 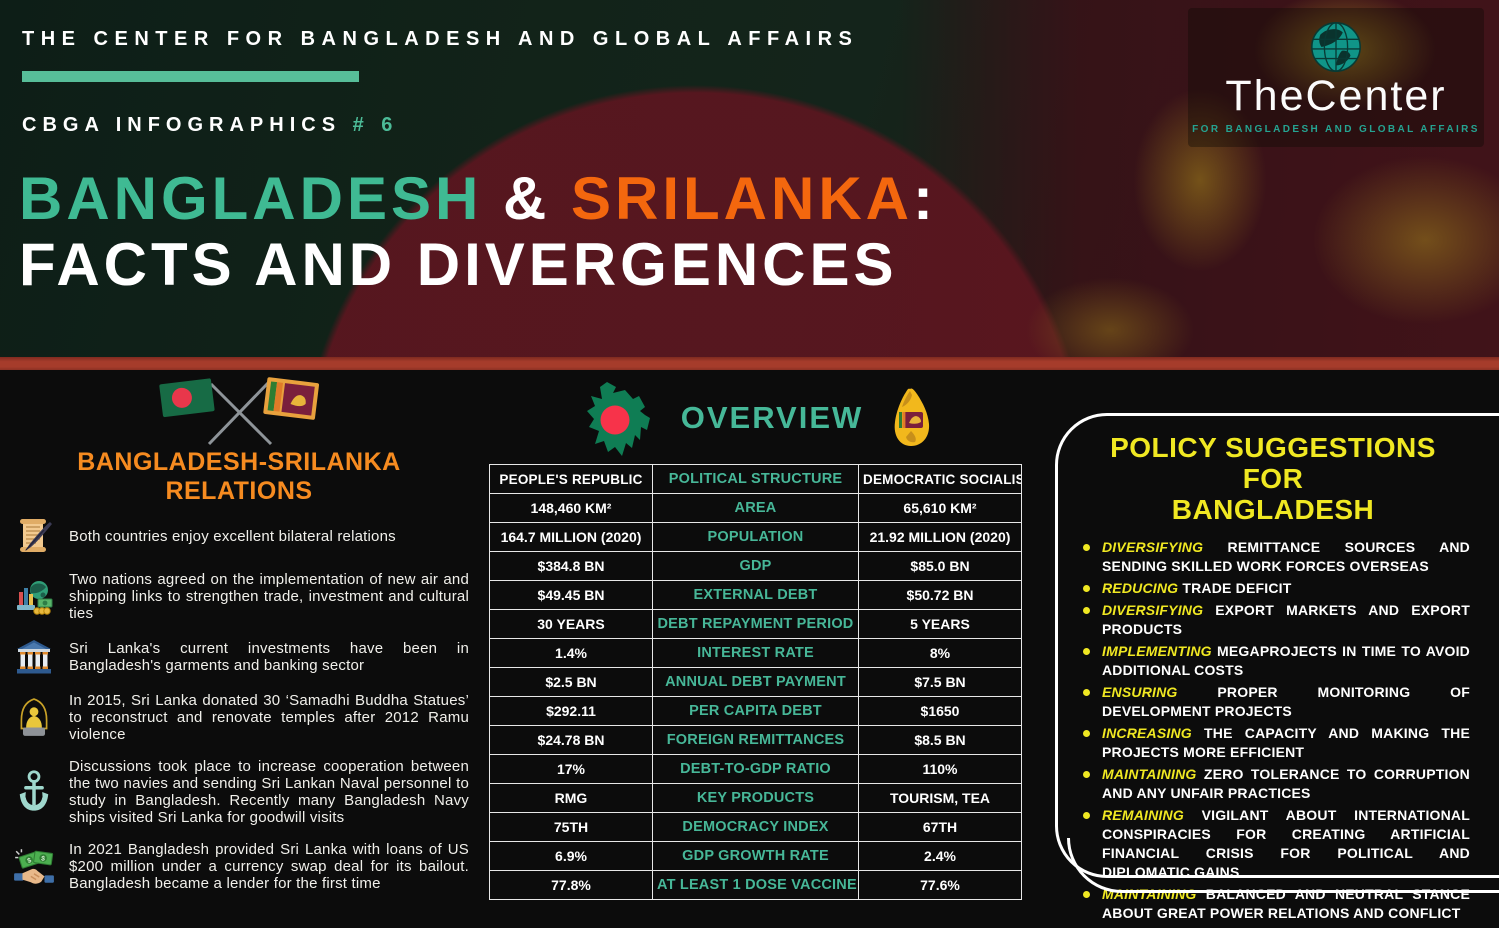 I want to click on col-metric: POLITICAL STRUCTURE, so click(x=755, y=479).